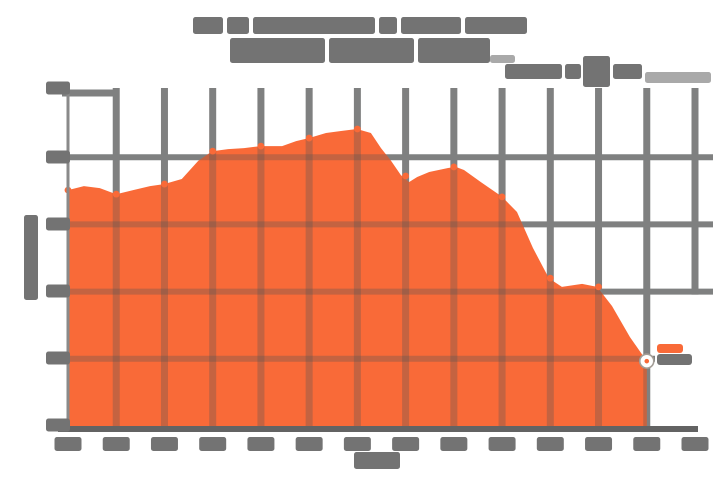 The height and width of the screenshot is (480, 720). I want to click on legend, so click(608, 71).